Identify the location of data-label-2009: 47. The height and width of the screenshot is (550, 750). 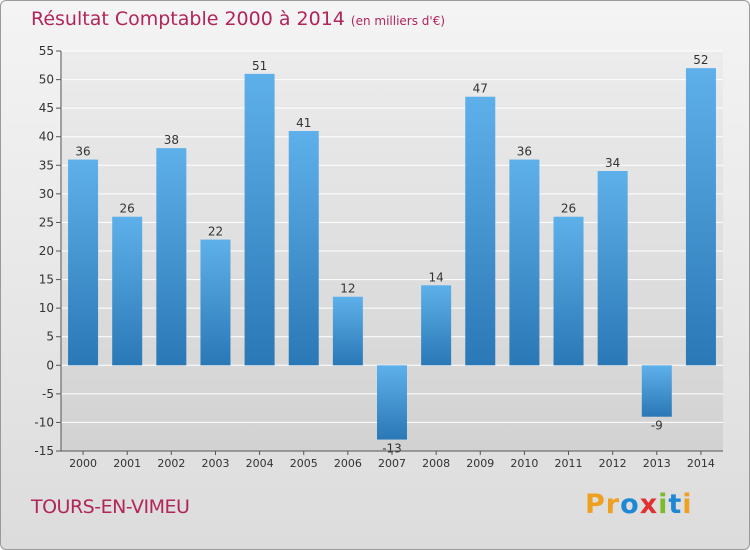
(480, 89).